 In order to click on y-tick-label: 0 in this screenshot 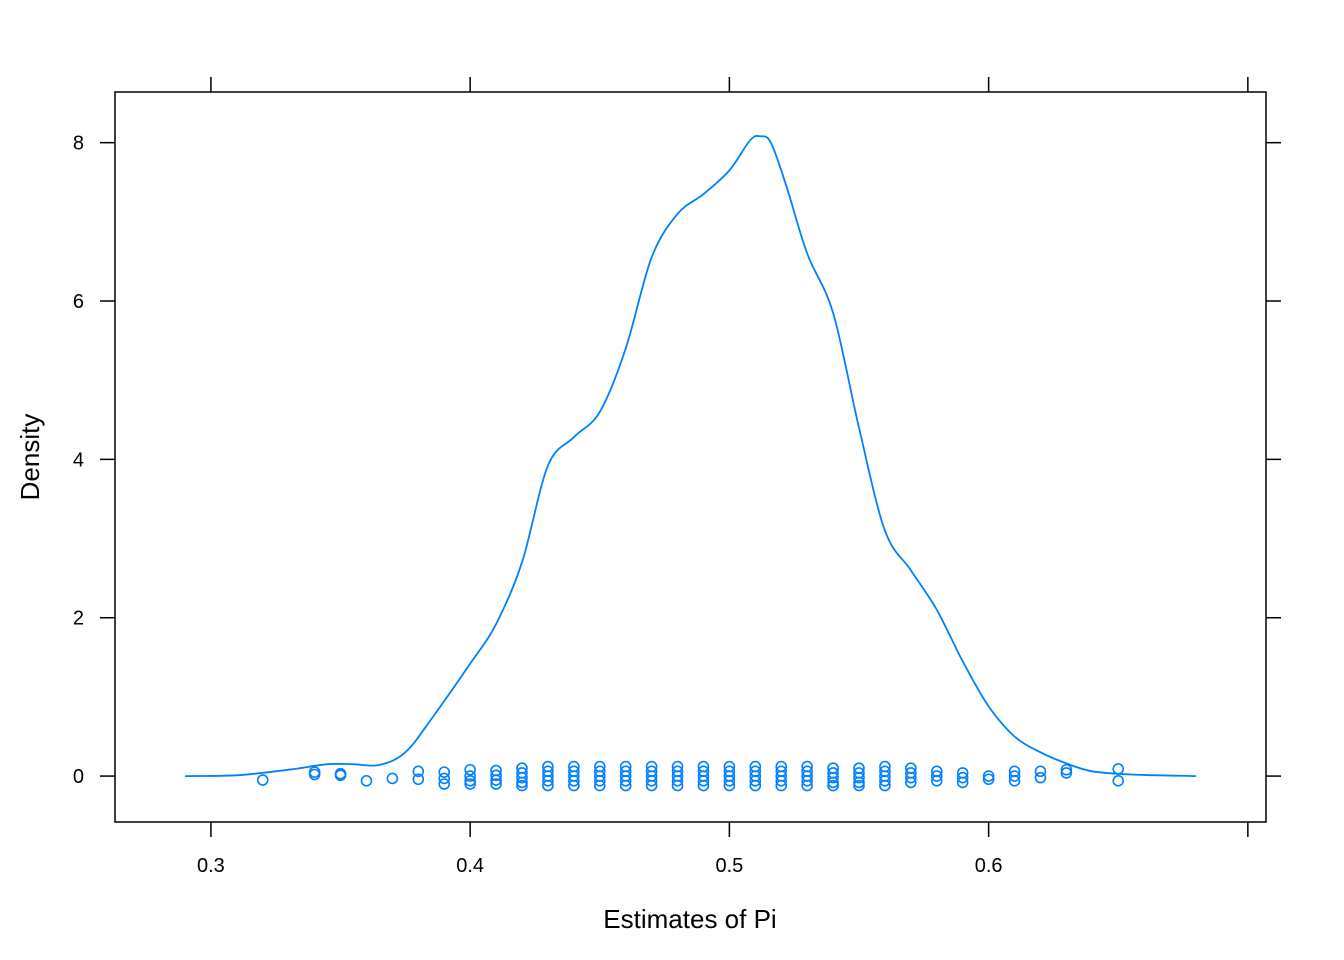, I will do `click(78, 777)`.